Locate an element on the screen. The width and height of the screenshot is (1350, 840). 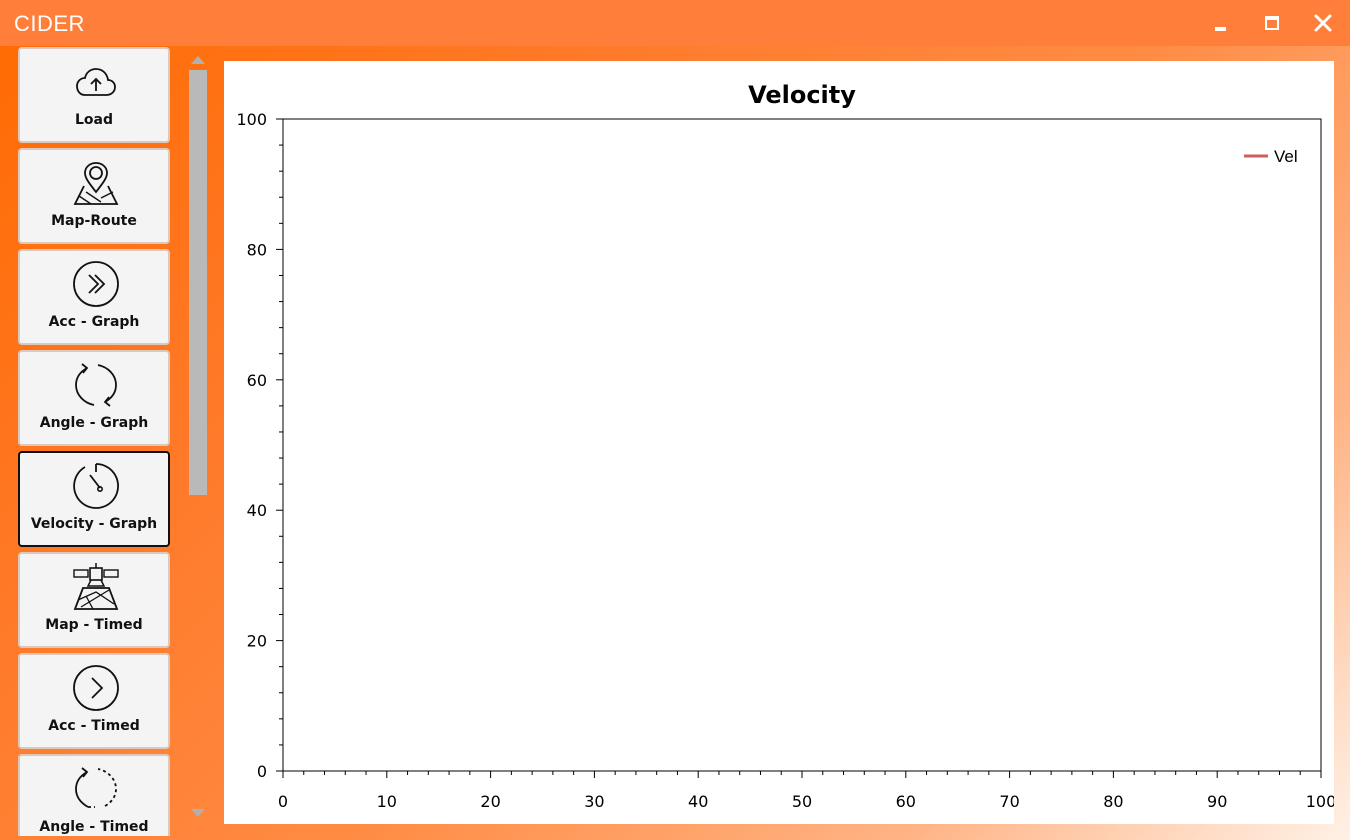
x-axis-tick-label: 70 is located at coordinates (1009, 801).